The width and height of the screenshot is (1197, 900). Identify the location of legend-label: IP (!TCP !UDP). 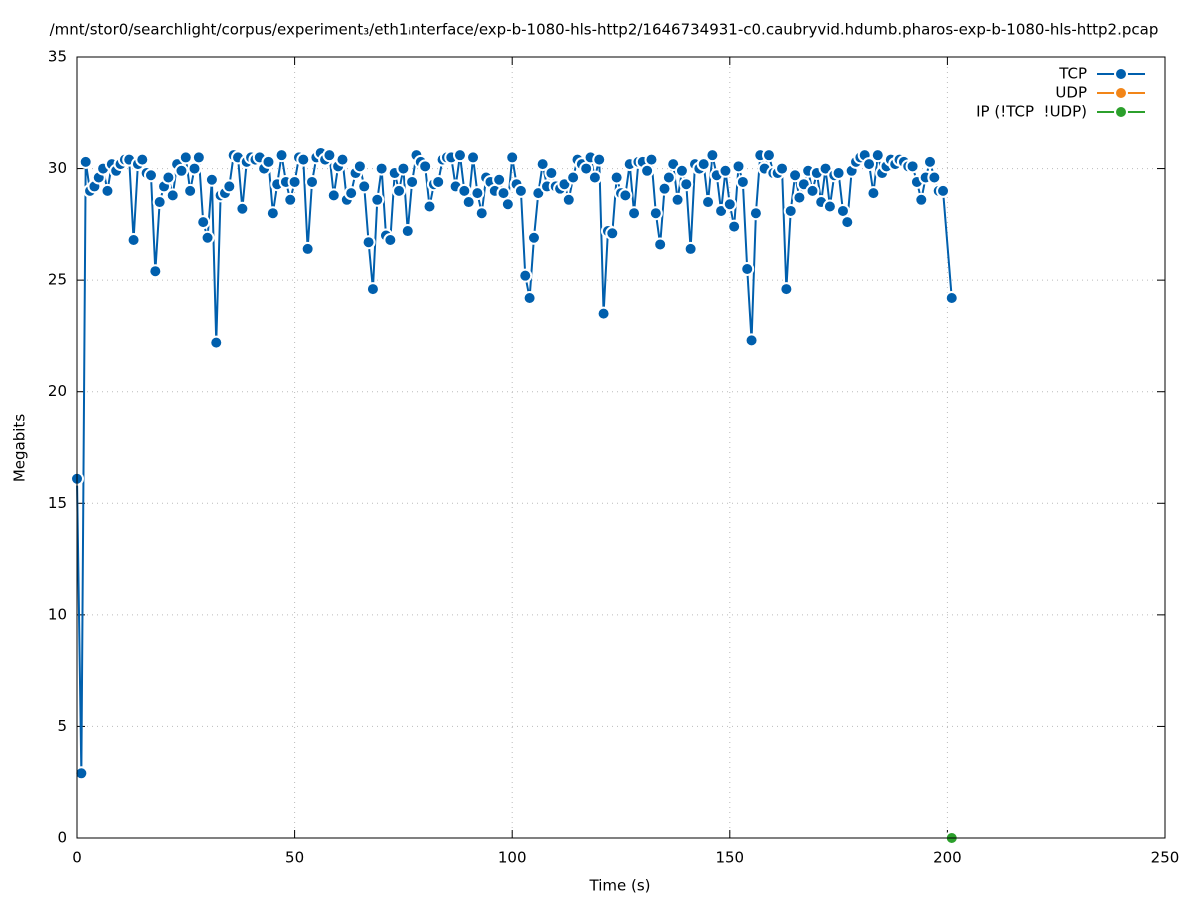
(1031, 112).